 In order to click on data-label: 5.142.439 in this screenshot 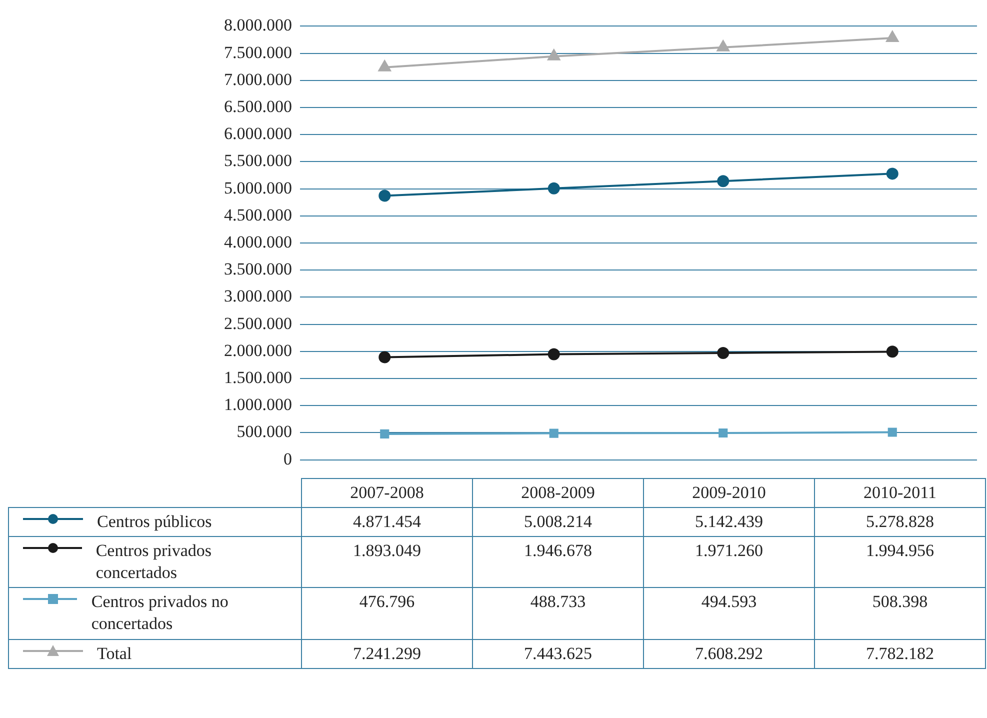, I will do `click(729, 522)`.